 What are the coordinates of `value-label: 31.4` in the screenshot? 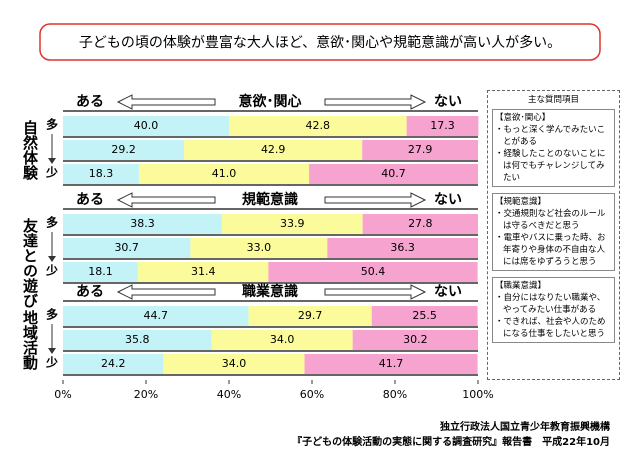 It's located at (203, 271).